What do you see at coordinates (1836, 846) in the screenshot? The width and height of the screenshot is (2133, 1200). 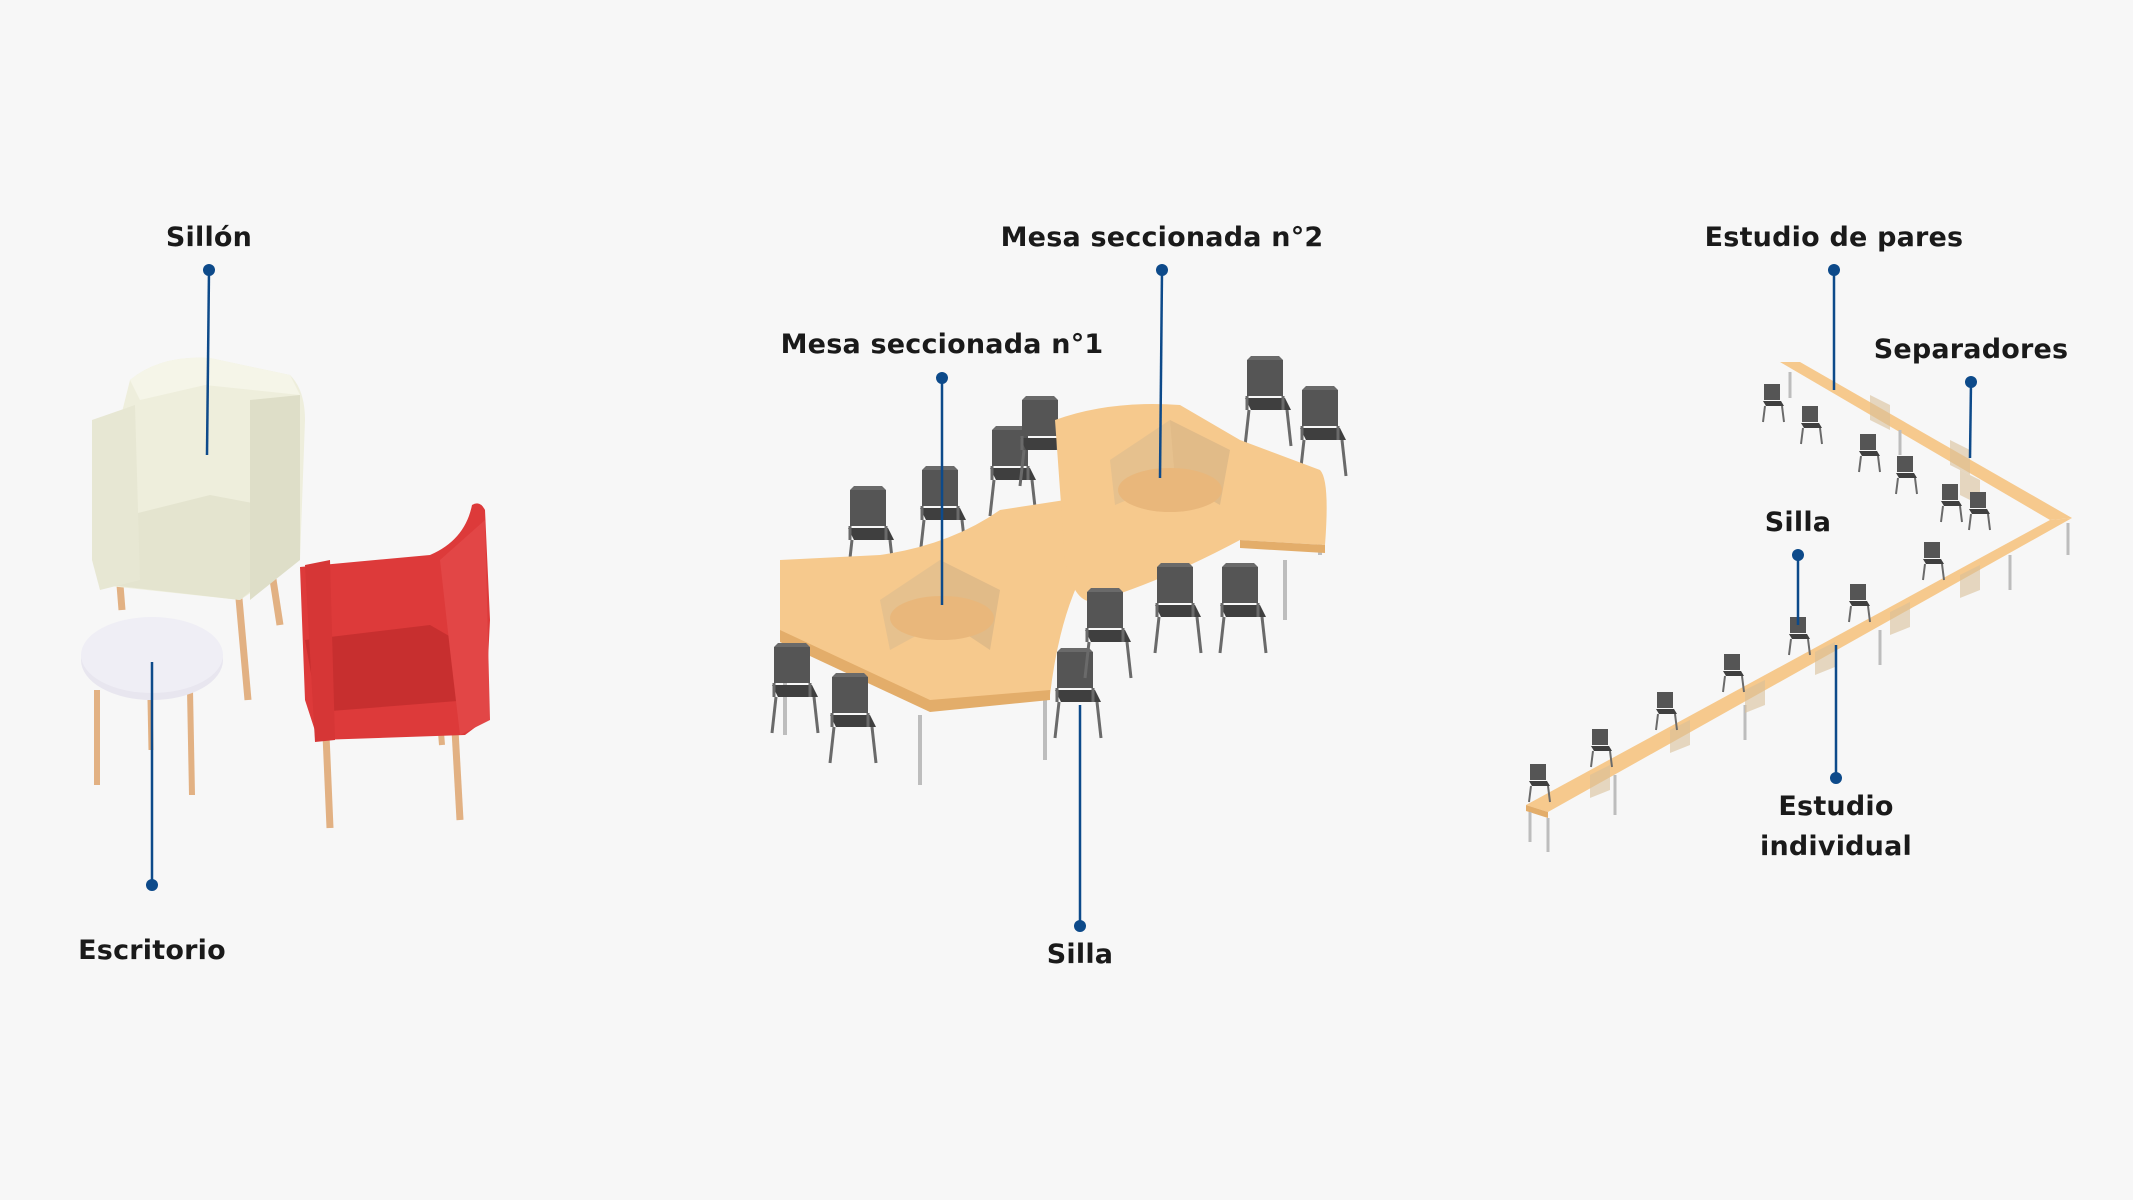 I see `label-estudio-individual-line2: individual` at bounding box center [1836, 846].